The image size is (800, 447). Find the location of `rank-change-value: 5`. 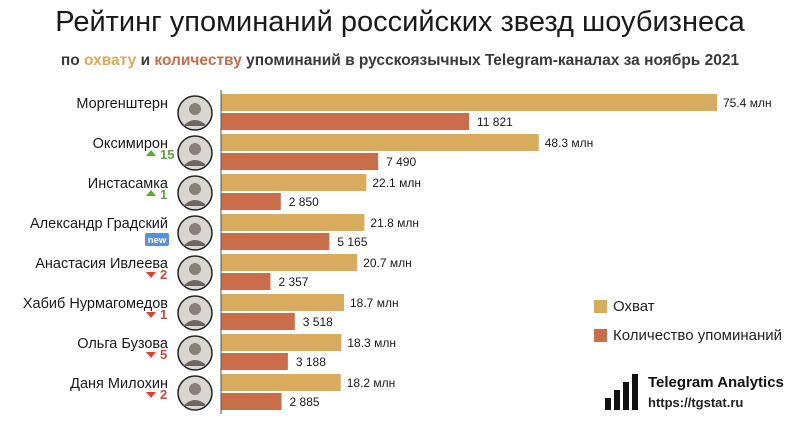

rank-change-value: 5 is located at coordinates (163, 354).